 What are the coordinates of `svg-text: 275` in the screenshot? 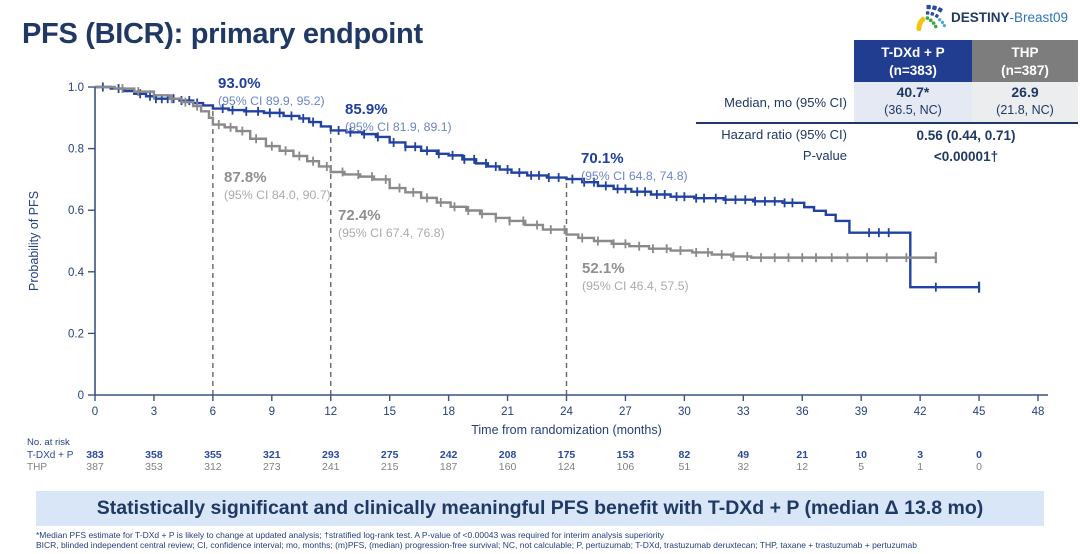 It's located at (390, 455).